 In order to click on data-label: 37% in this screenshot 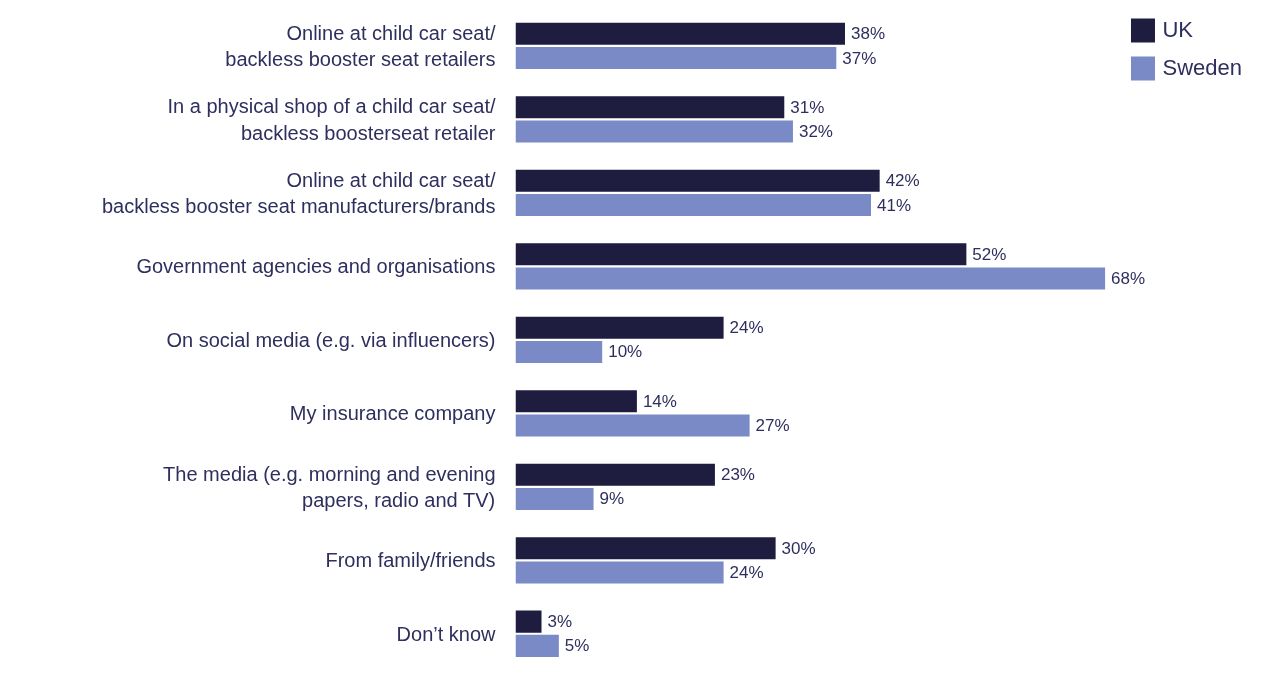, I will do `click(859, 58)`.